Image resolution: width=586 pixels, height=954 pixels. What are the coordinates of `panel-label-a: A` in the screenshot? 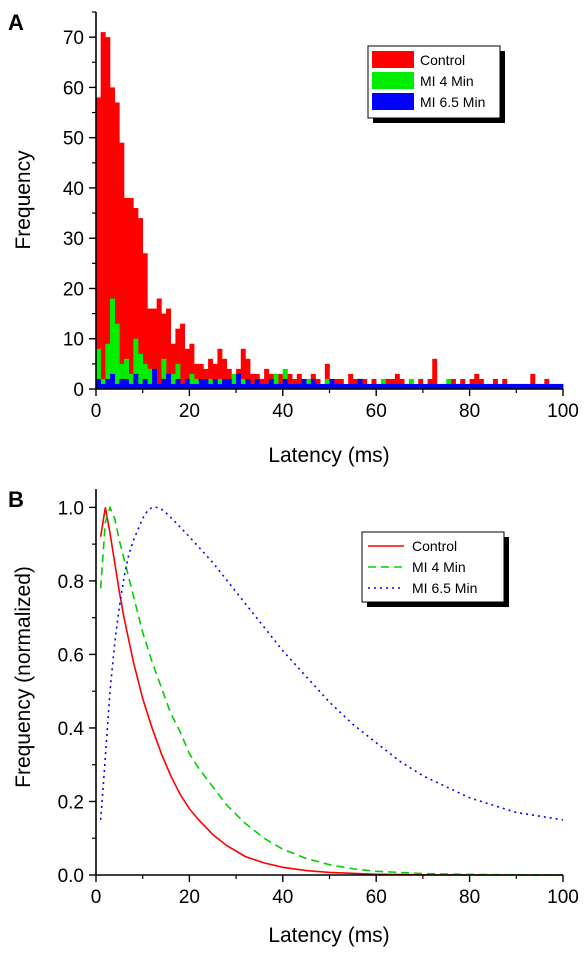 It's located at (16, 22).